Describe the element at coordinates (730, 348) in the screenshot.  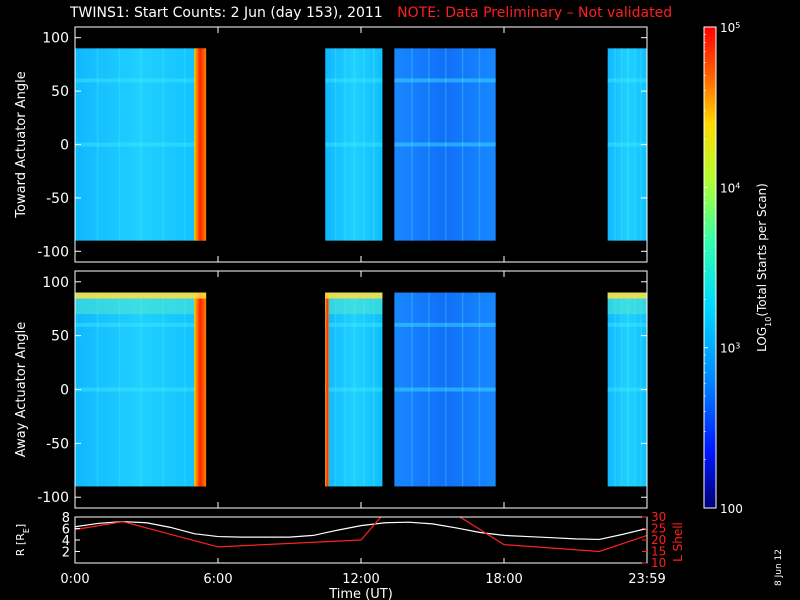
I see `colorbar-tick-label: 10³` at that location.